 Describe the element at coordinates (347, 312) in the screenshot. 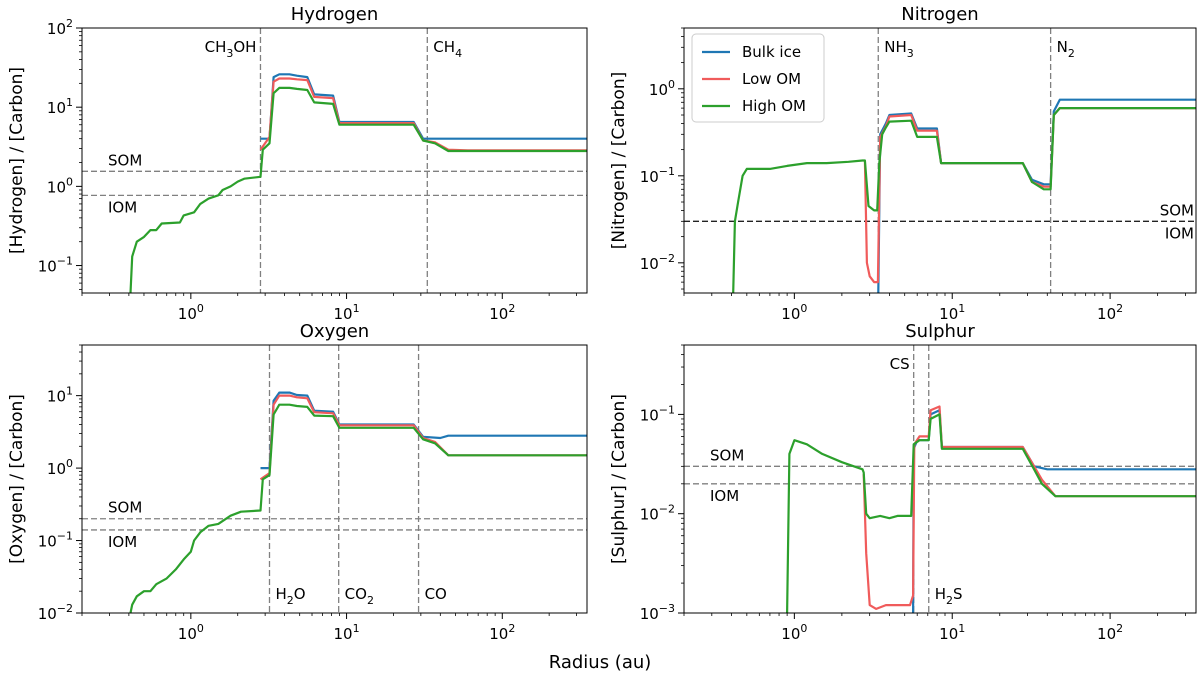

I see `hydrogen-xtick-label: 10¹` at that location.